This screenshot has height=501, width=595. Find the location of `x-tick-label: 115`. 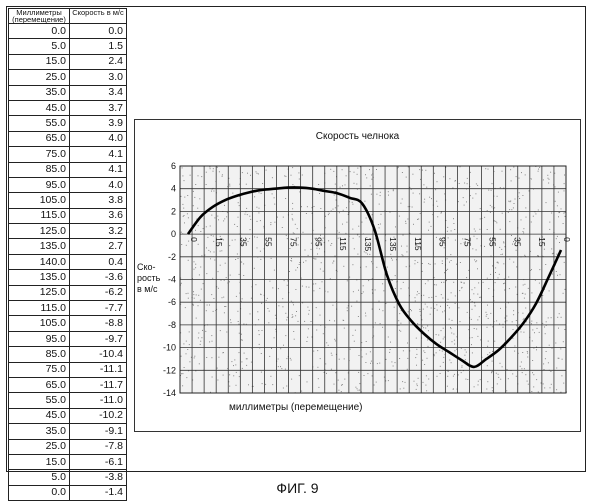

x-tick-label: 115 is located at coordinates (343, 244).